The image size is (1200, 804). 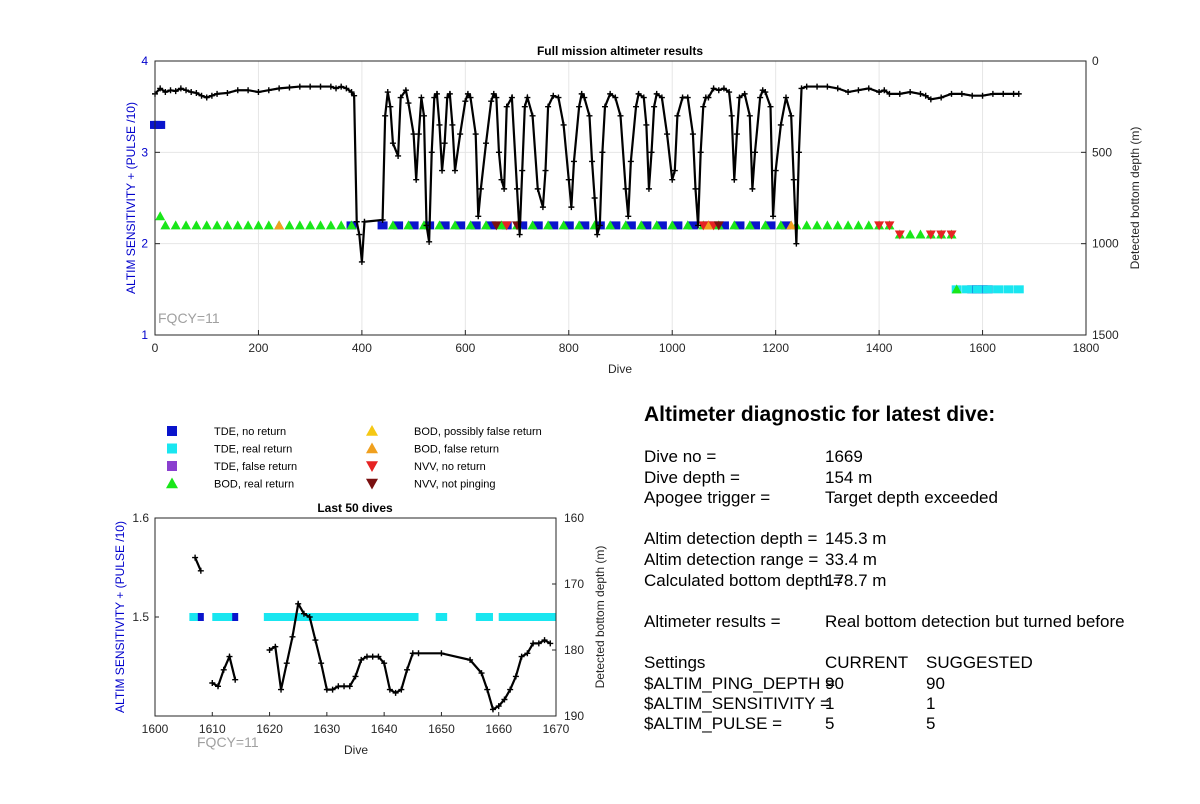 I want to click on dive-depth-label: Dive depth =, so click(x=692, y=477).